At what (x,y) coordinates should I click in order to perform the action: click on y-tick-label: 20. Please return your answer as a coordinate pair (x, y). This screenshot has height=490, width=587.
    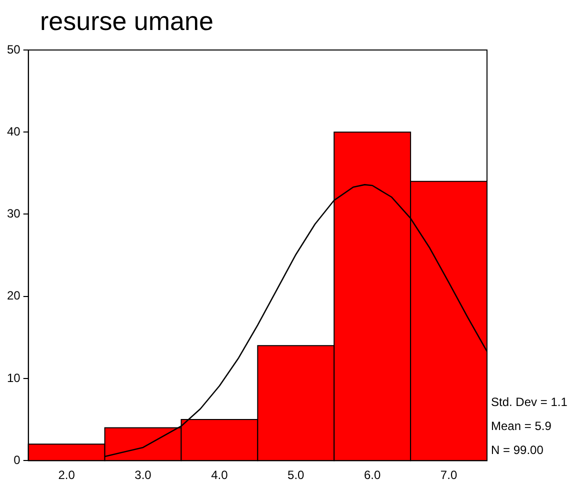
    Looking at the image, I should click on (13, 295).